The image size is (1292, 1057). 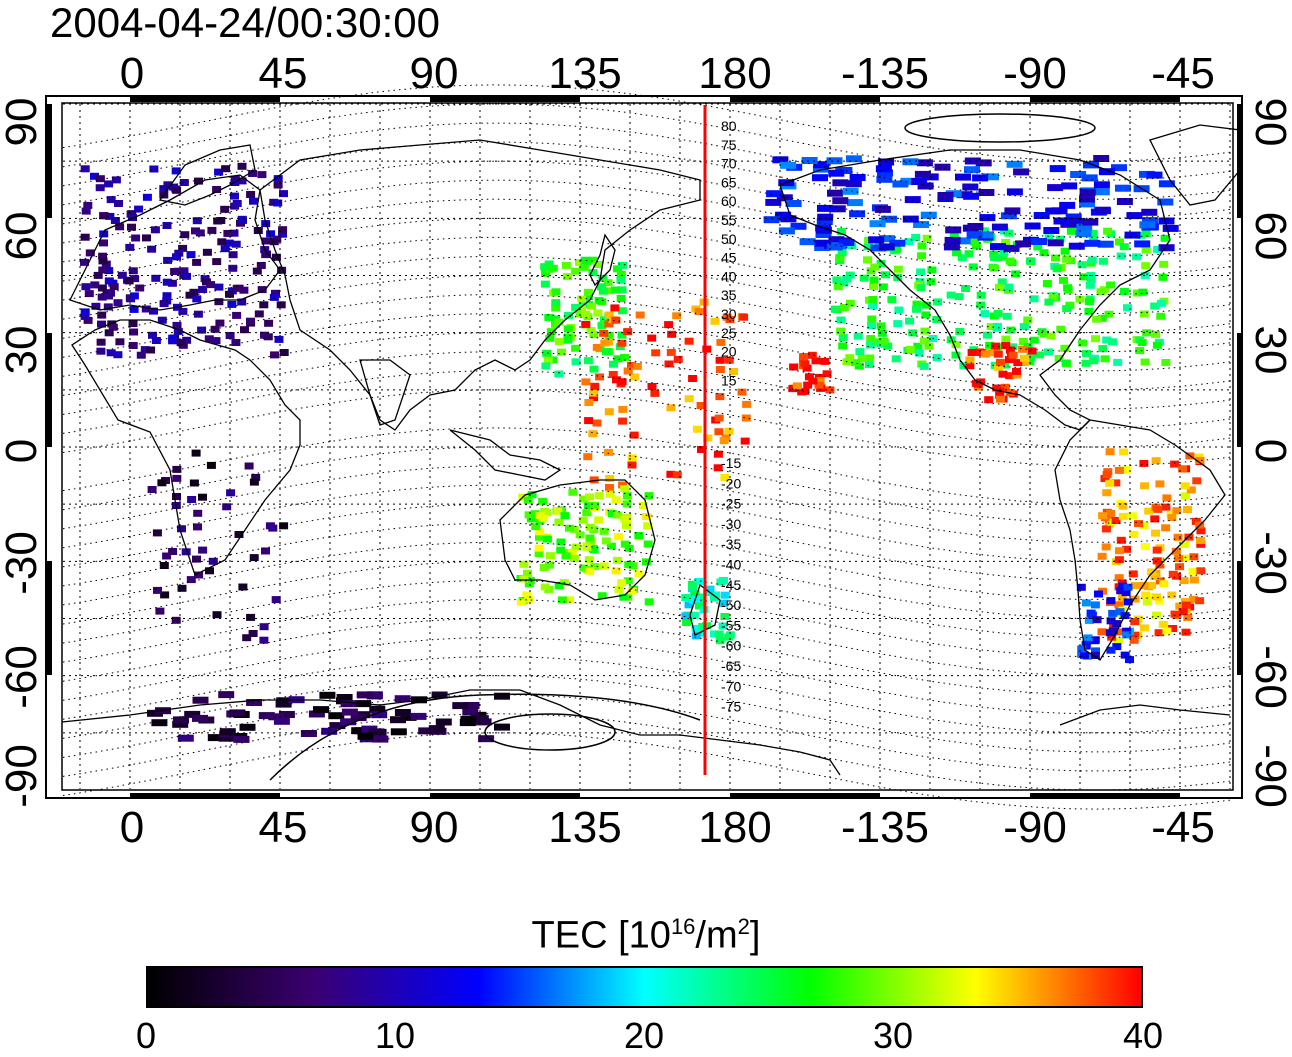 What do you see at coordinates (731, 707) in the screenshot?
I see `contour-label: -75` at bounding box center [731, 707].